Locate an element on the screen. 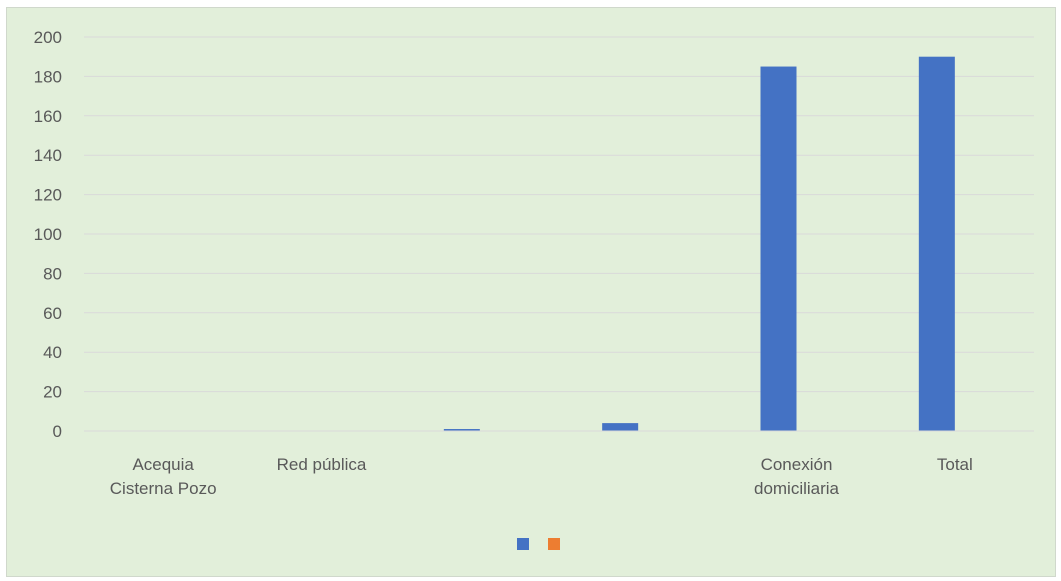 The width and height of the screenshot is (1061, 581). y-tick-label: 40 is located at coordinates (52, 352).